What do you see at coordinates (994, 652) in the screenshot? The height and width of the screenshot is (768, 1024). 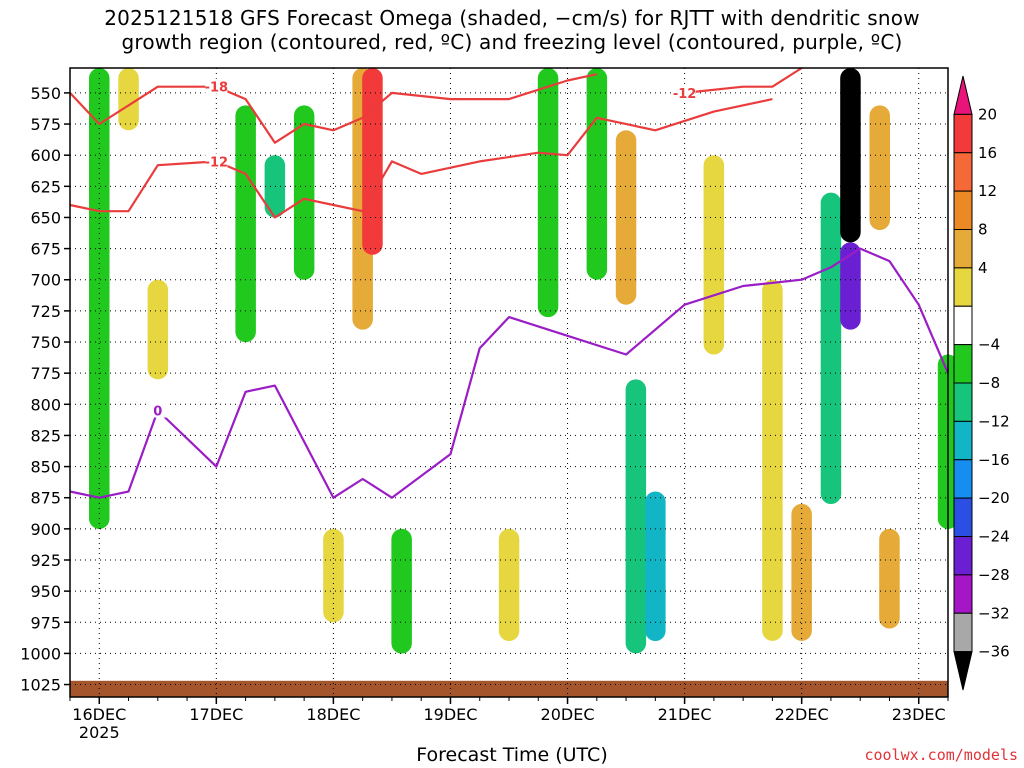 I see `colorbar-label-13: −36` at bounding box center [994, 652].